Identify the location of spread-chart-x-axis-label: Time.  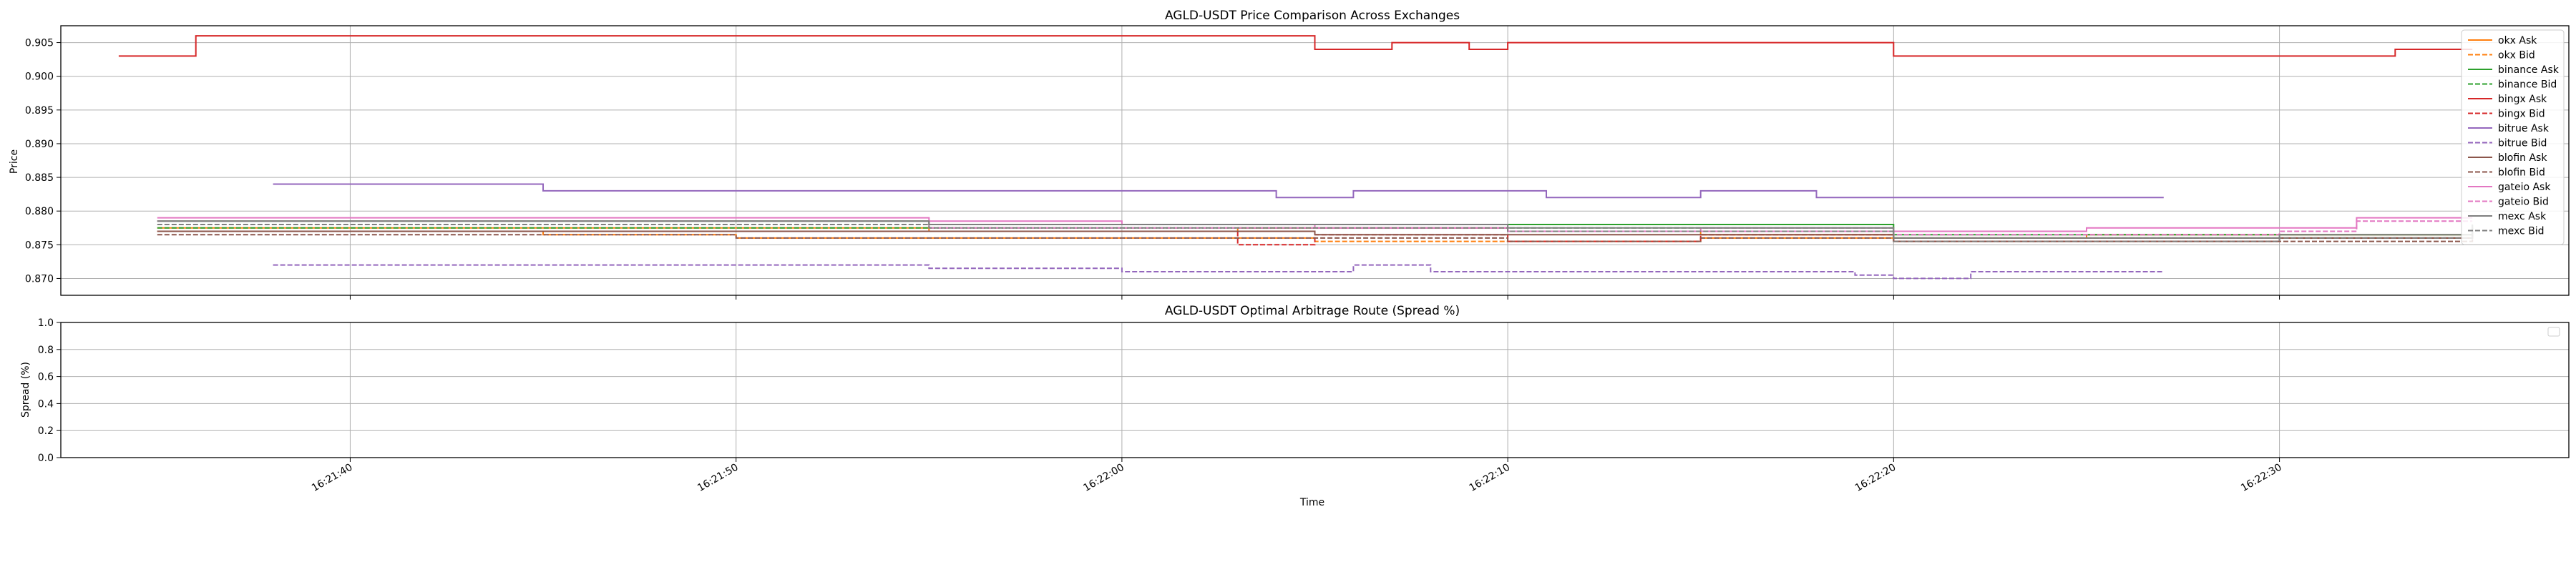
(1311, 502).